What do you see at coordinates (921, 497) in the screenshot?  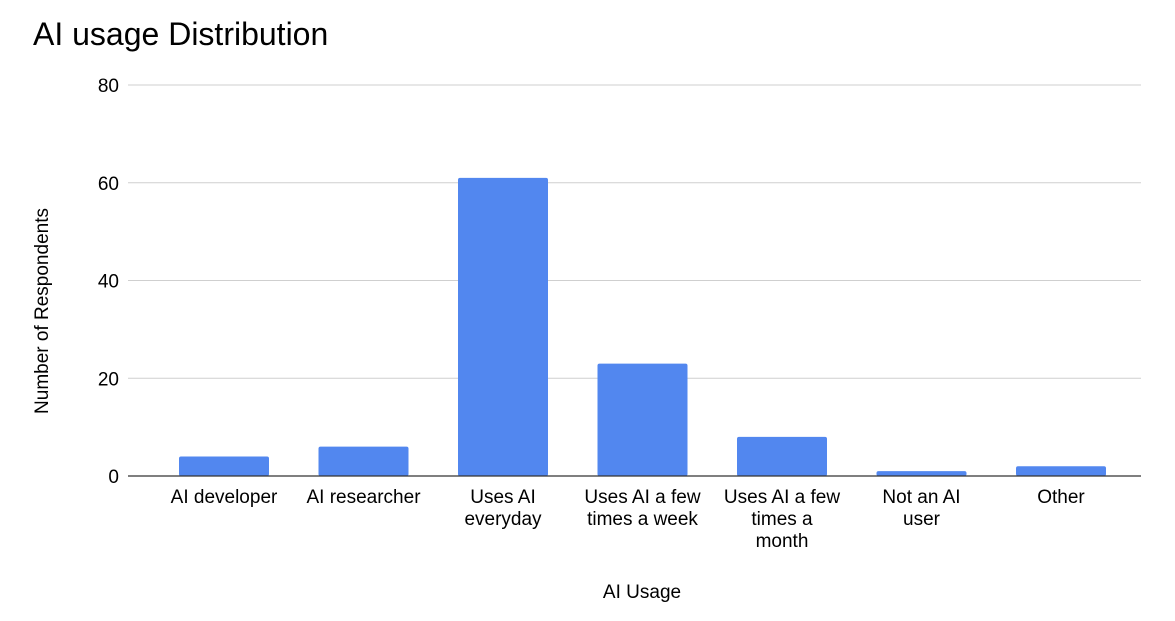 I see `x-tick-label-line: Not an AI` at bounding box center [921, 497].